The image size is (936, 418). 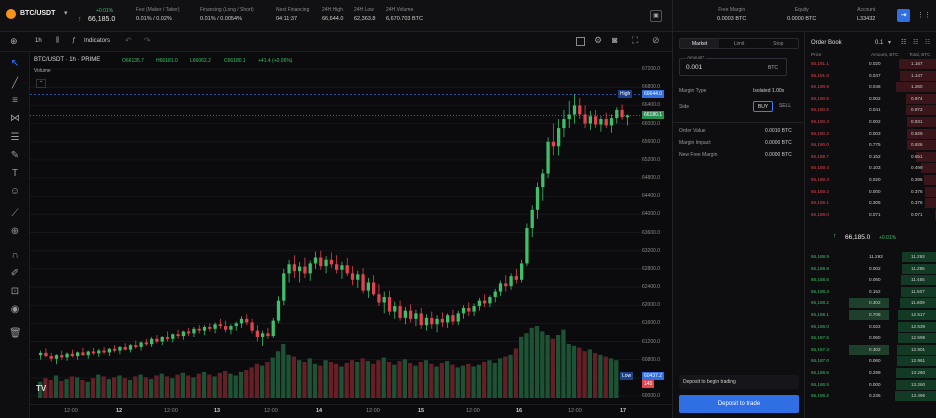 What do you see at coordinates (15, 63) in the screenshot?
I see `cursor-icon: ↖` at bounding box center [15, 63].